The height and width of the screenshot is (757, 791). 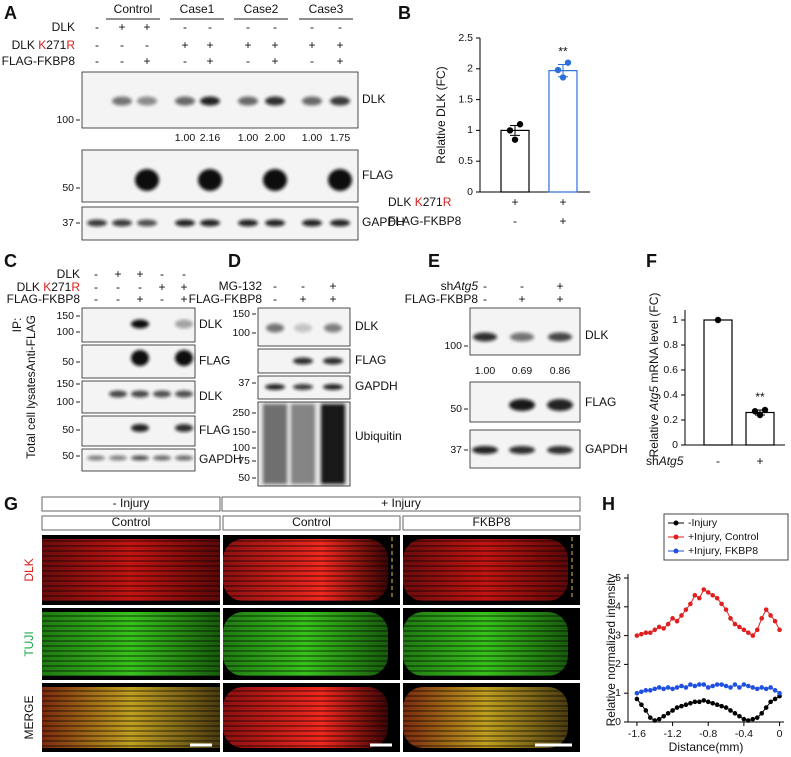 I want to click on marker: 75, so click(x=244, y=461).